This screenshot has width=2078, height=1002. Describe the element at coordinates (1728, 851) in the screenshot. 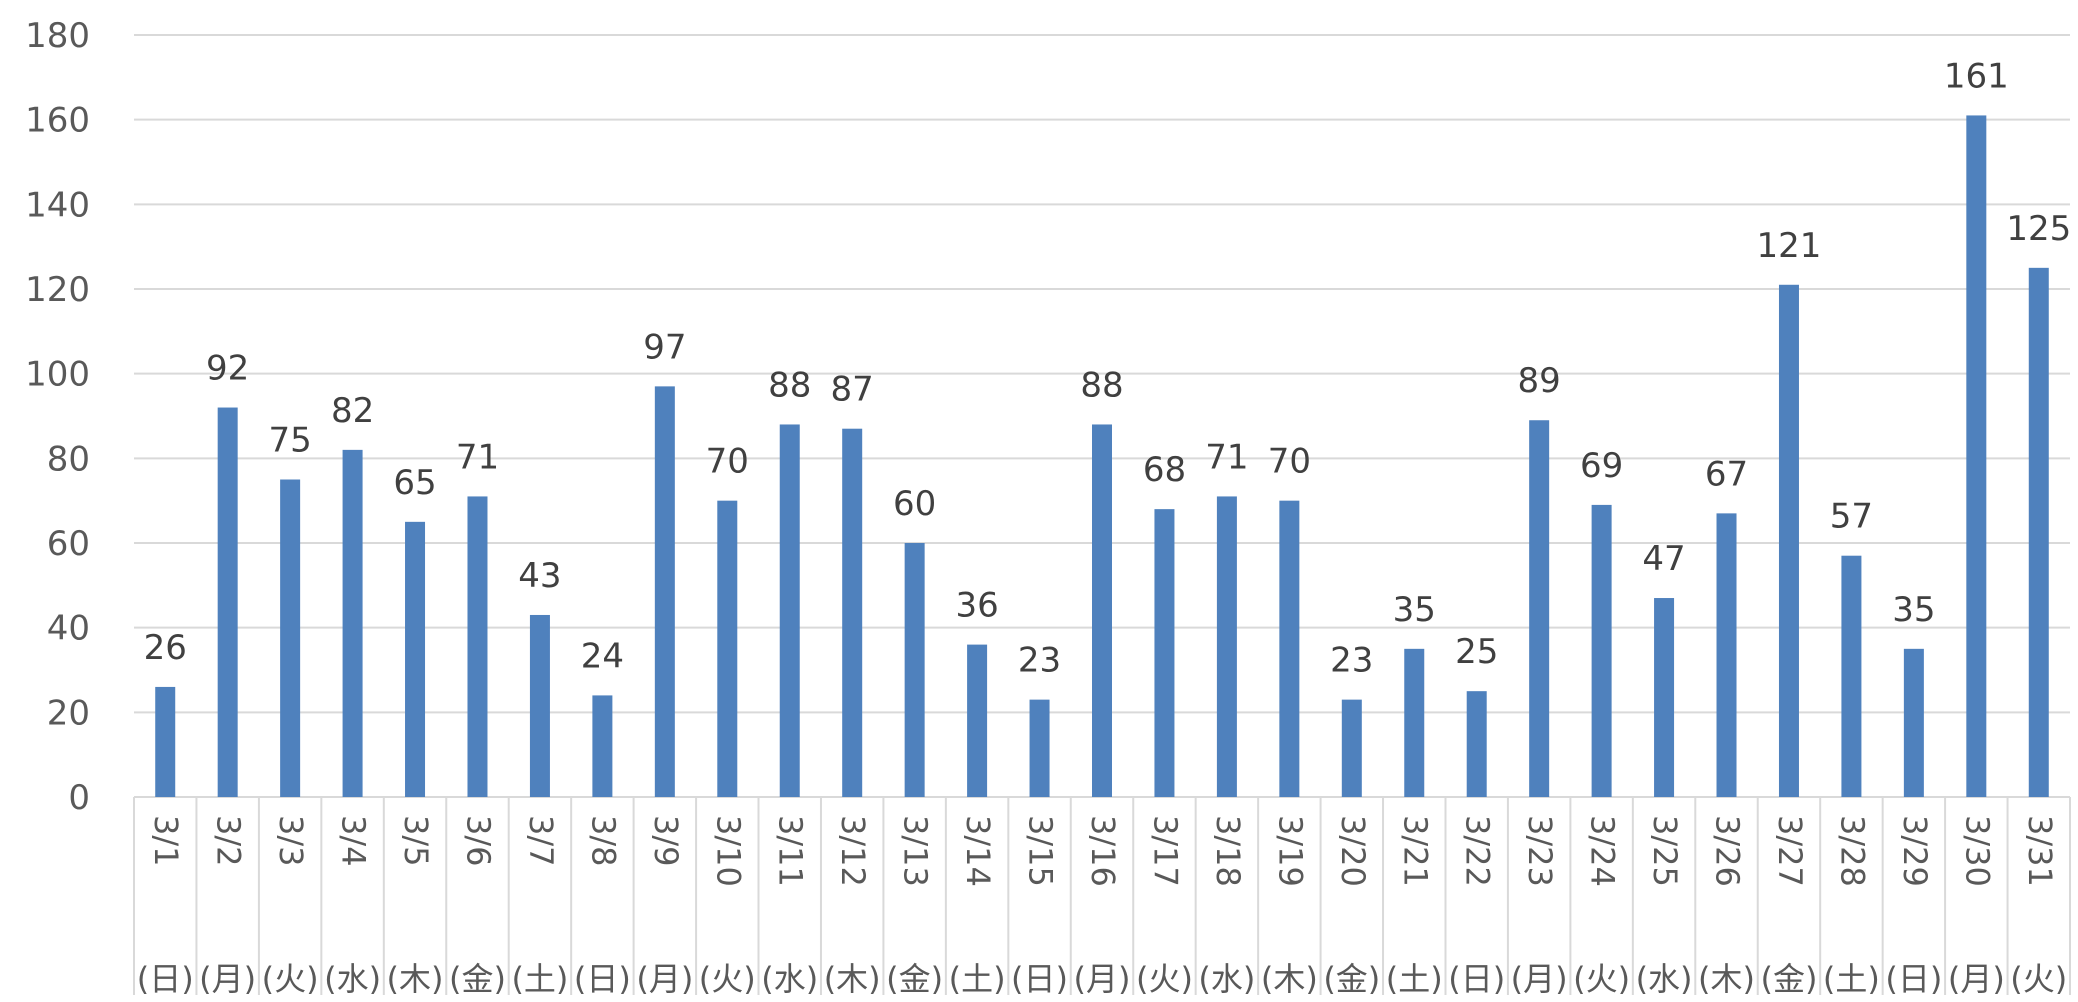

I see `category-date-label: 3/26` at that location.